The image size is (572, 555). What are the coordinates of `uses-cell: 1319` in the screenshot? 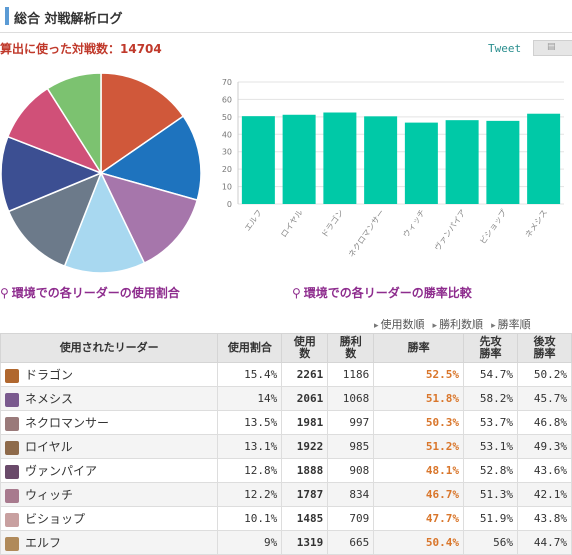 It's located at (305, 542).